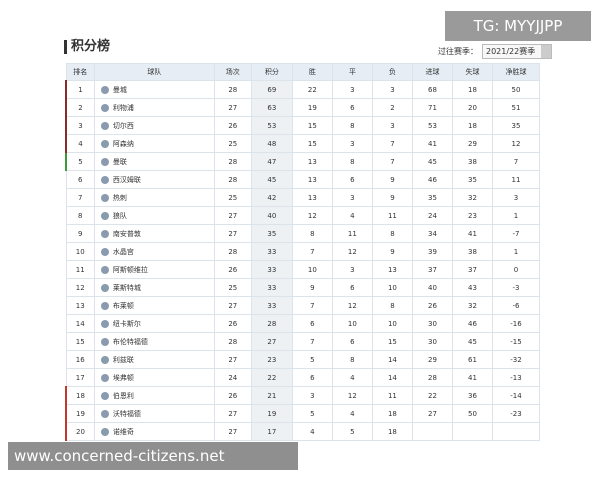  What do you see at coordinates (271, 395) in the screenshot?
I see `cell: 21` at bounding box center [271, 395].